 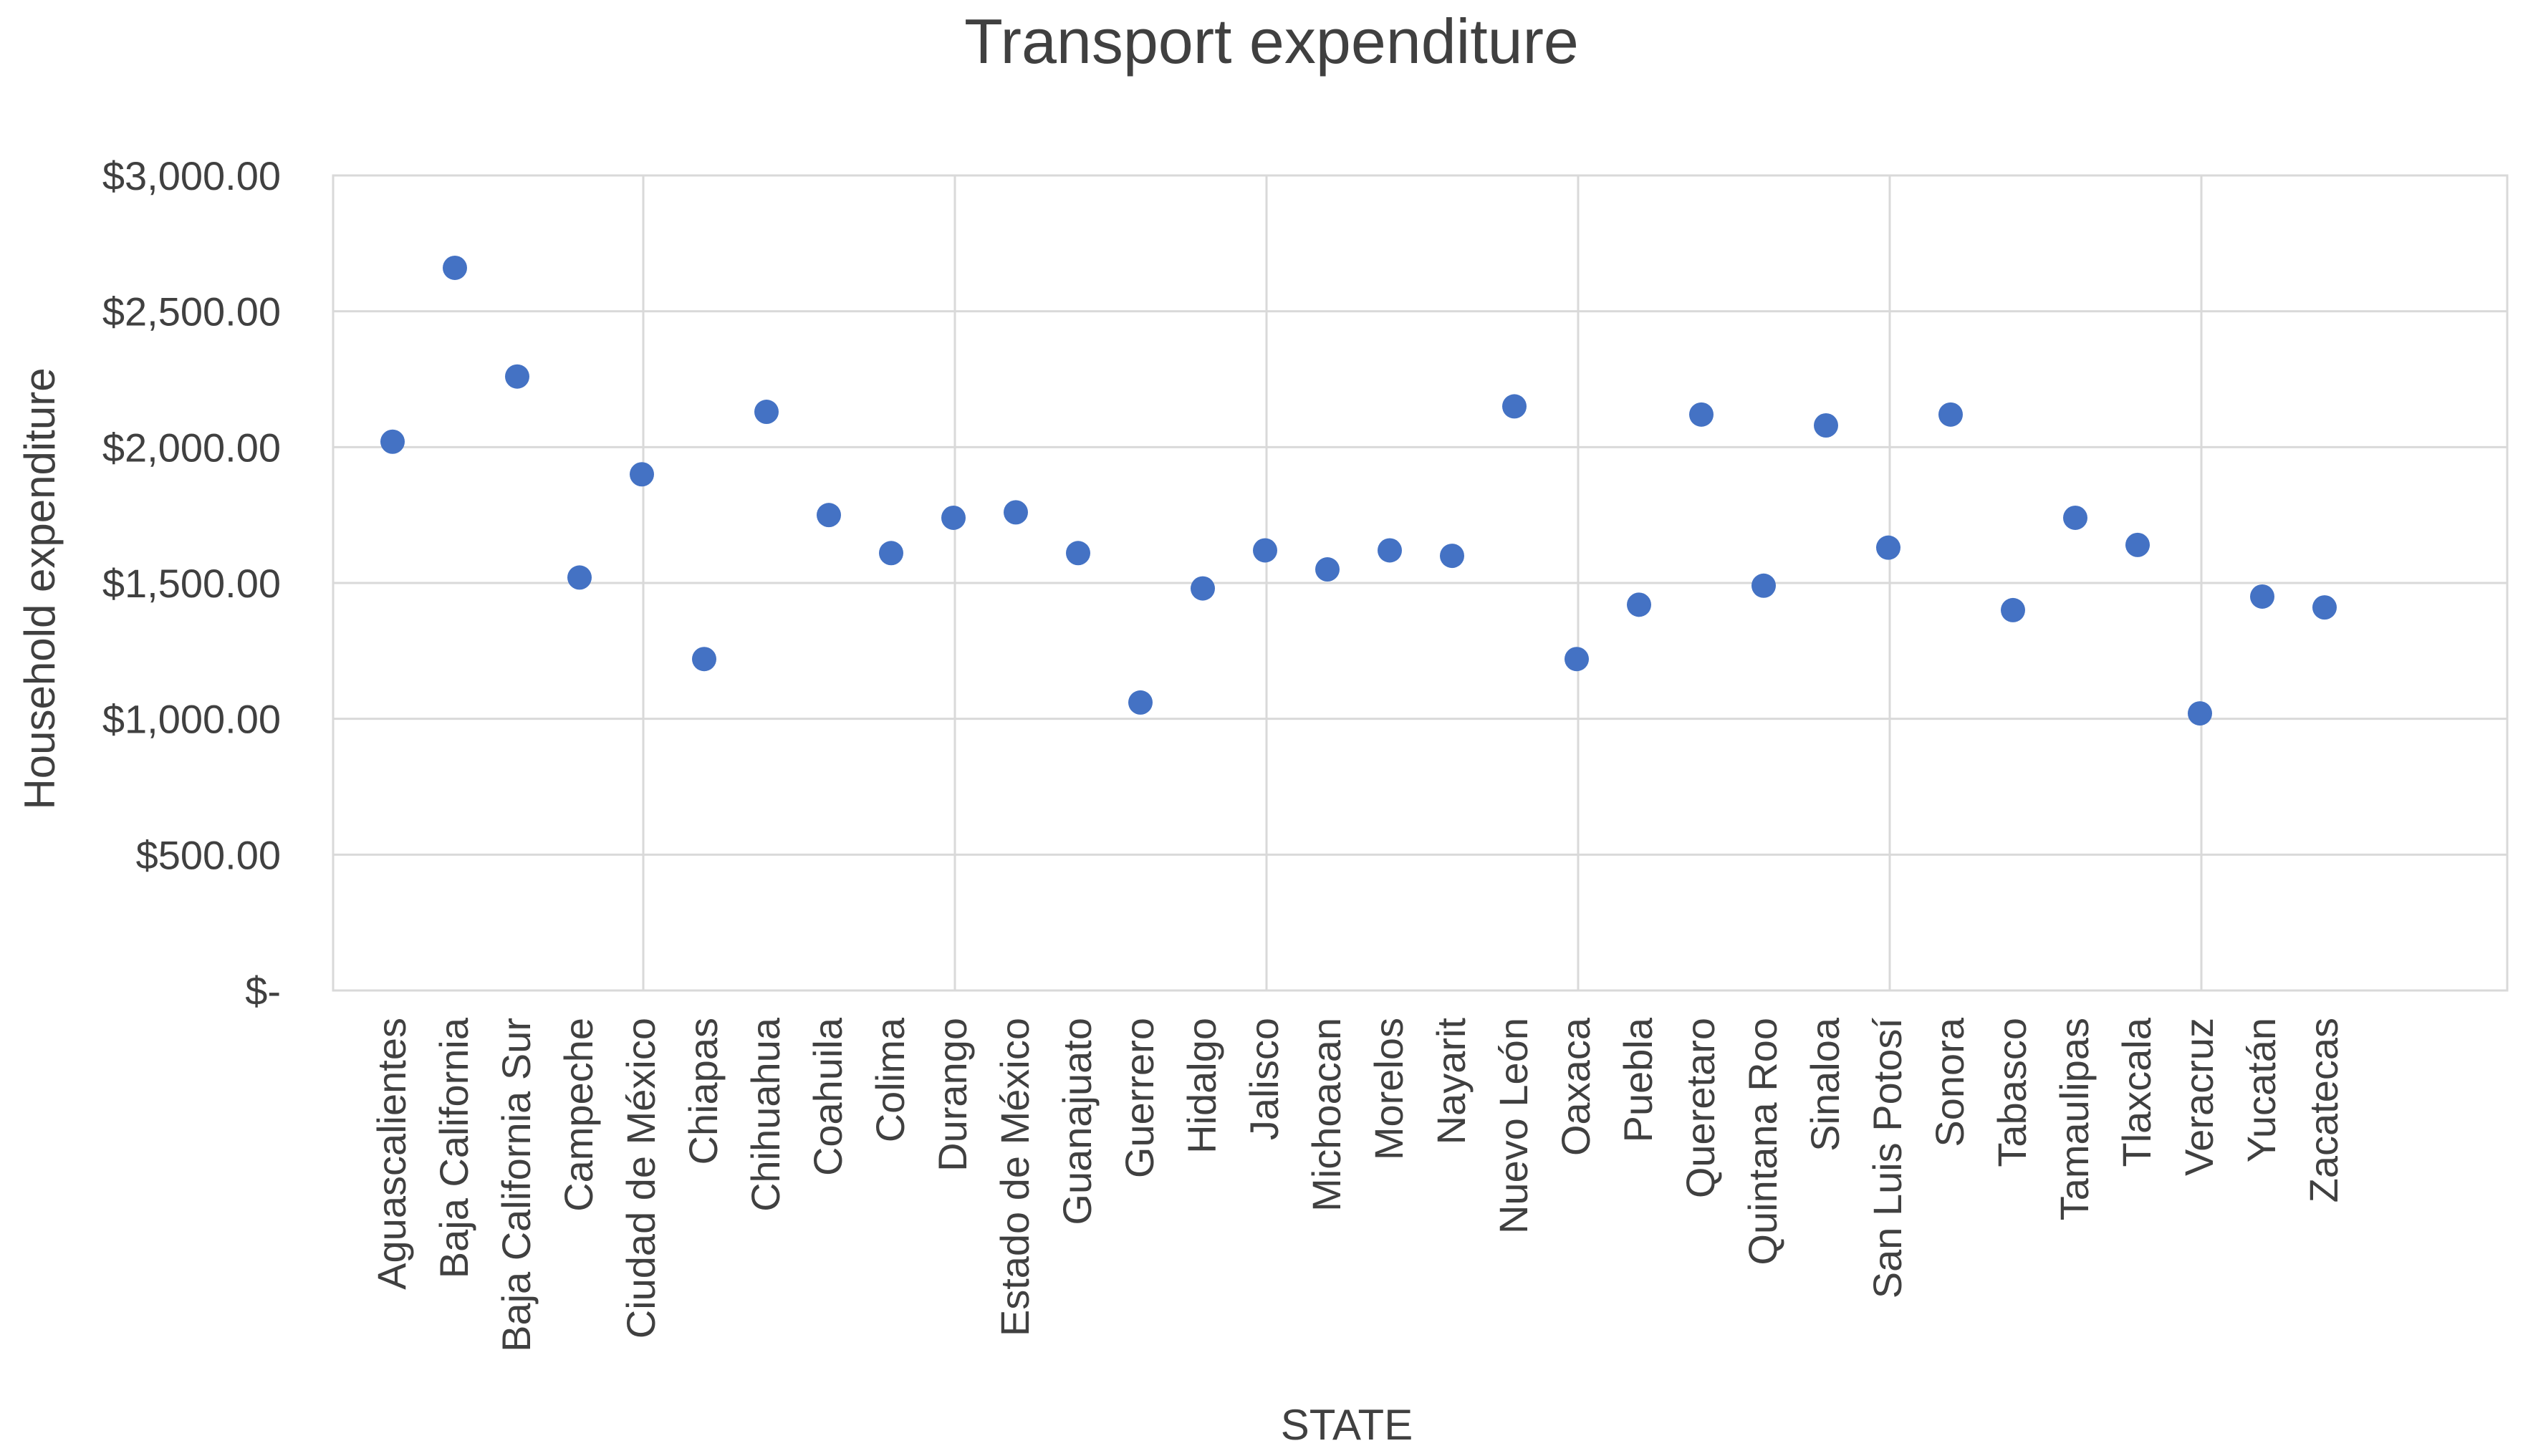 I want to click on y-tick-label: $3,000.00, so click(x=191, y=175).